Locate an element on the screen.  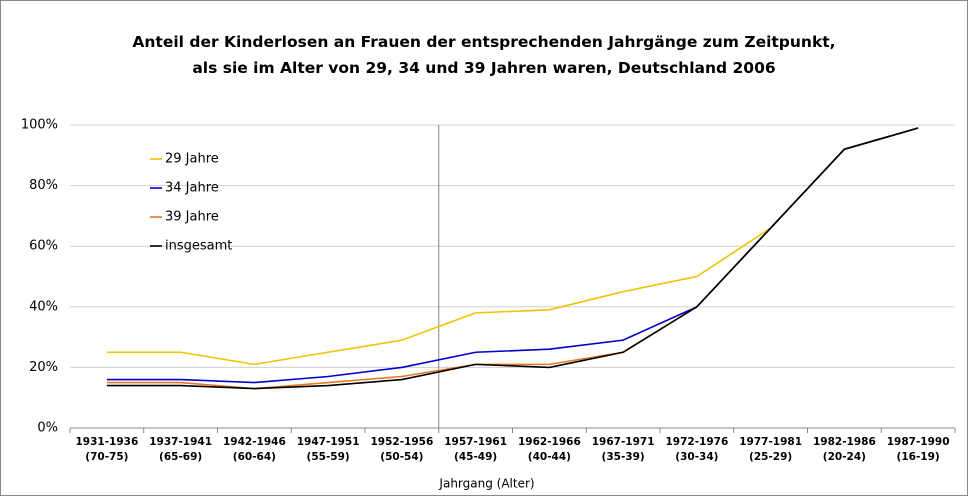
y-tick-label: 0% is located at coordinates (47, 428).